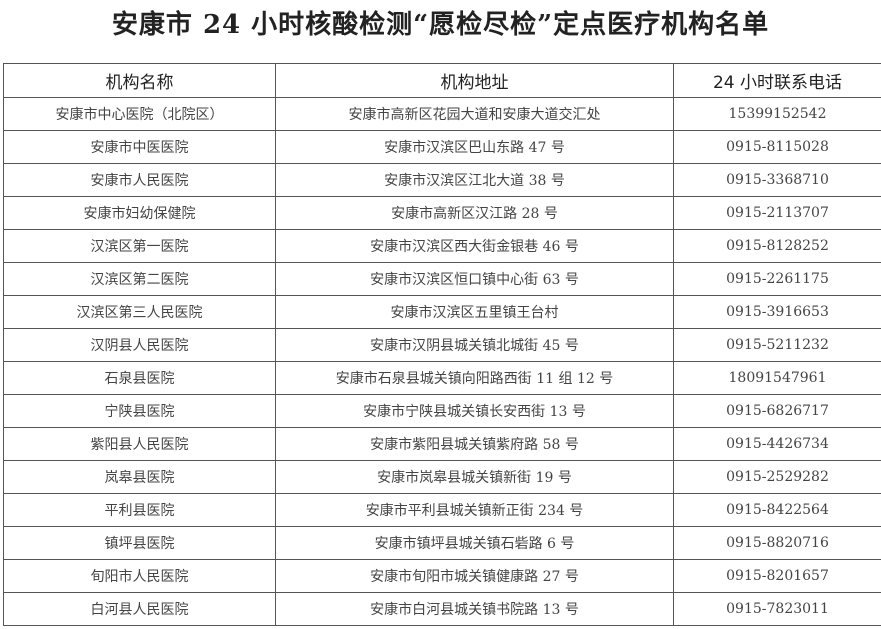 Image resolution: width=881 pixels, height=629 pixels. I want to click on institution-address-cell: 安康市汉阴县城关镇北城街 45 号, so click(474, 345).